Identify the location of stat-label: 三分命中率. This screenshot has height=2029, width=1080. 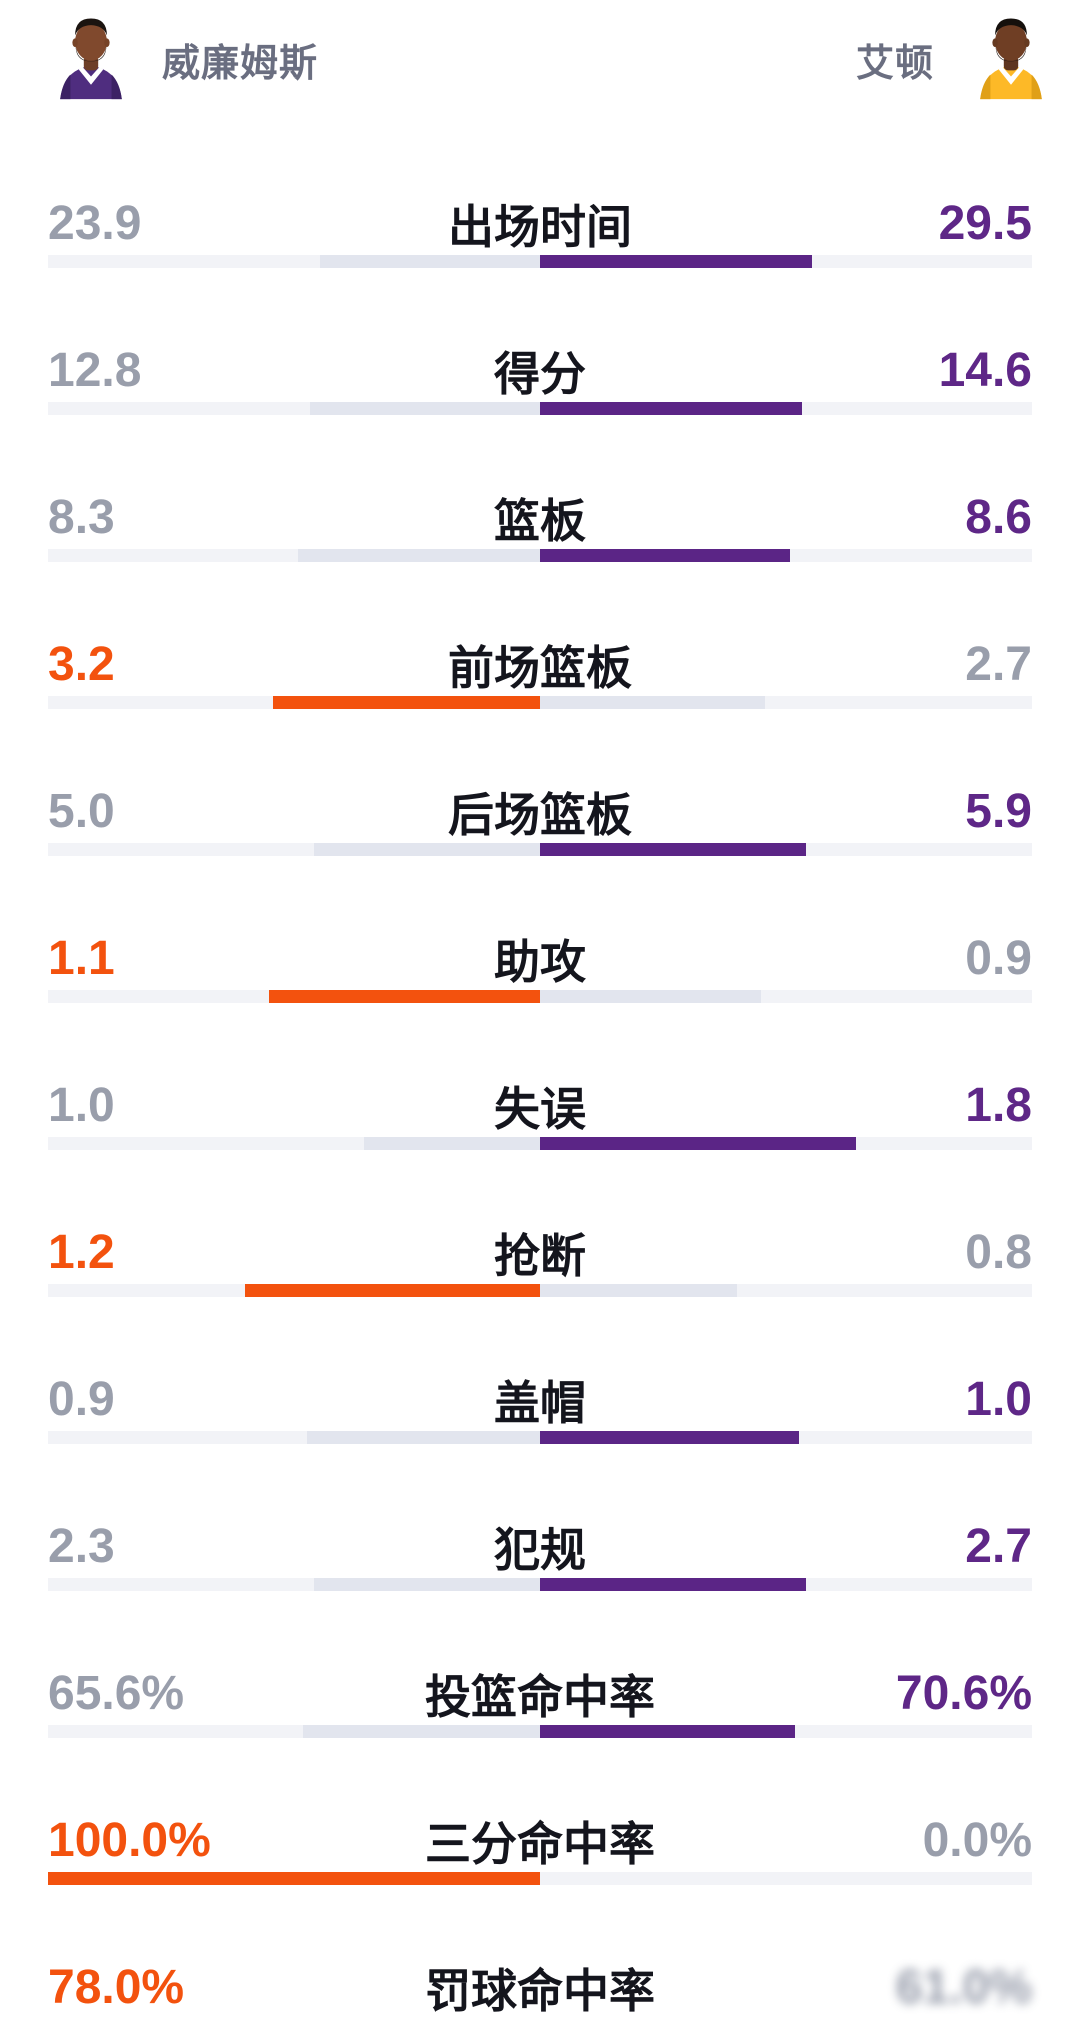
(540, 1844).